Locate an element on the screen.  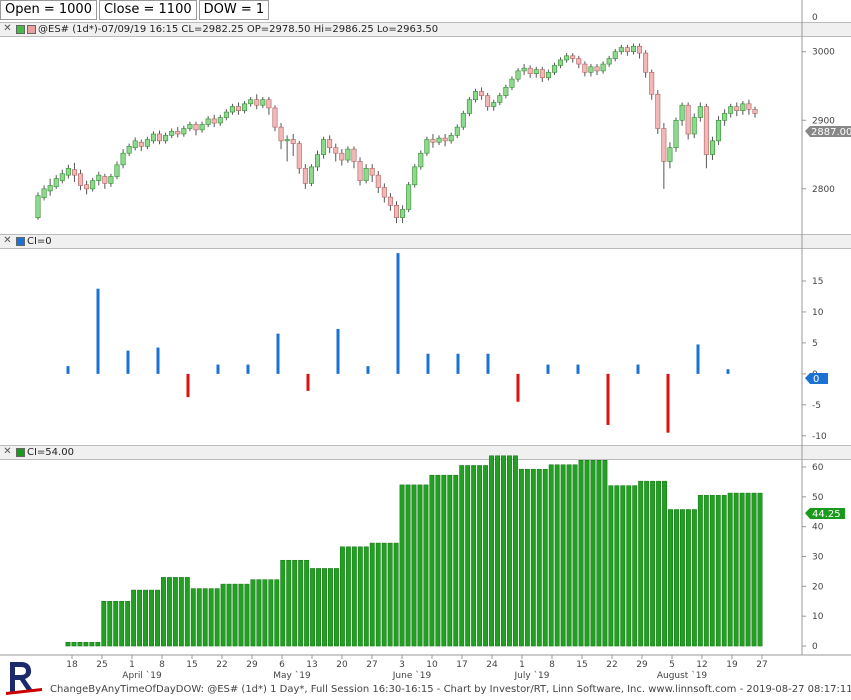
ci2-ytick-label: 0 is located at coordinates (815, 647).